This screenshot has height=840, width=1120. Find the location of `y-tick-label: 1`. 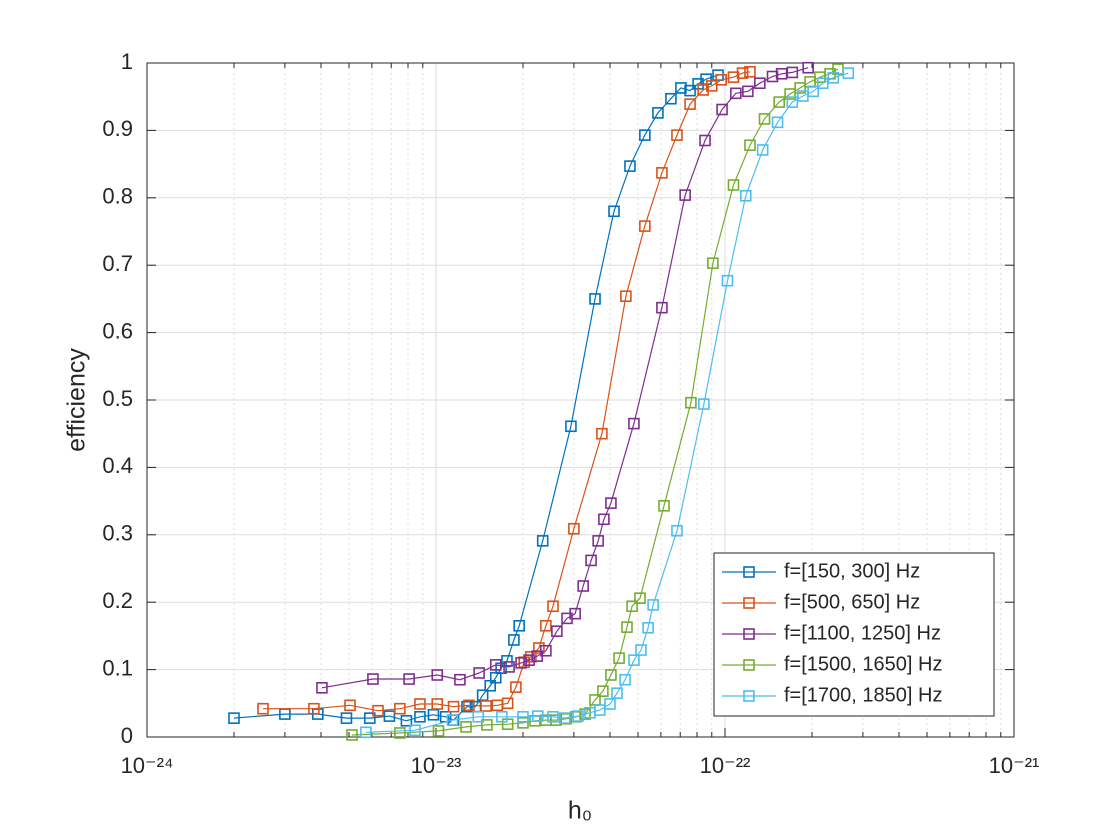

y-tick-label: 1 is located at coordinates (127, 61).